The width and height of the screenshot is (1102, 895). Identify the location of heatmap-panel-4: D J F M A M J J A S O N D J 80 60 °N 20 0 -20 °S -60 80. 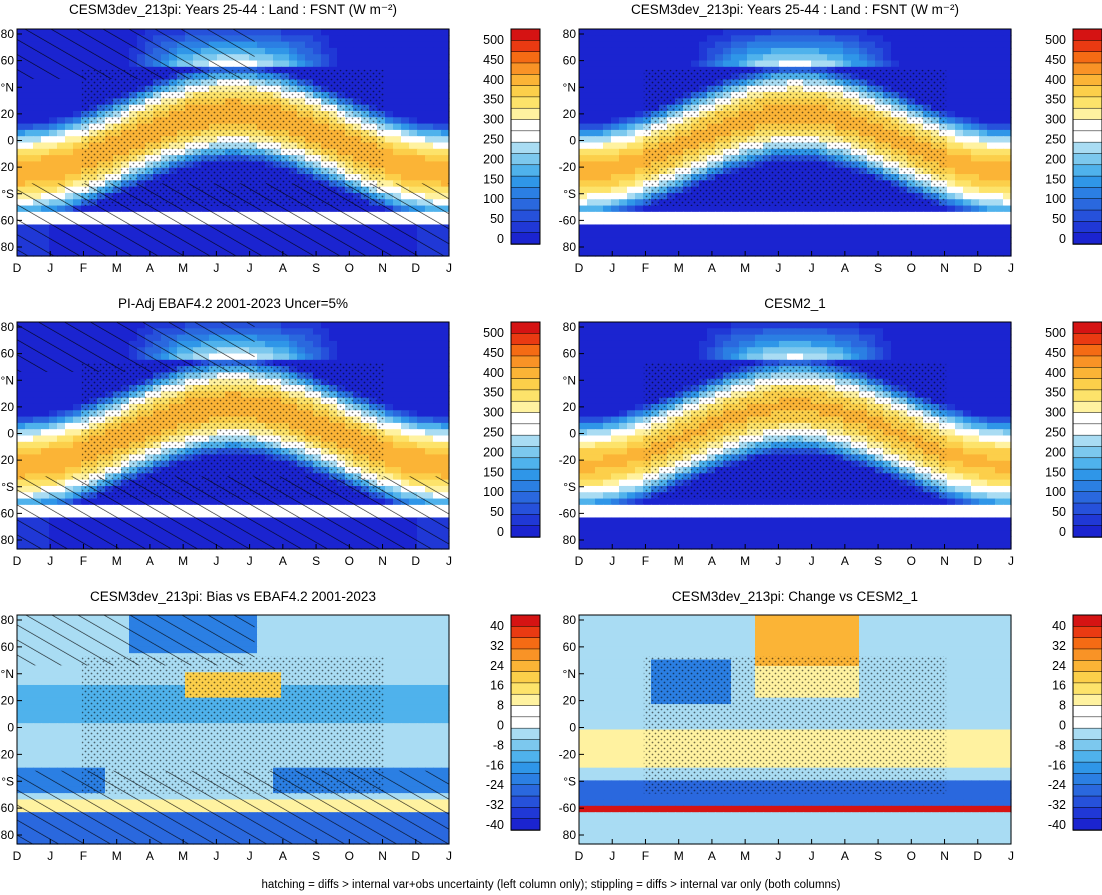
(786, 444).